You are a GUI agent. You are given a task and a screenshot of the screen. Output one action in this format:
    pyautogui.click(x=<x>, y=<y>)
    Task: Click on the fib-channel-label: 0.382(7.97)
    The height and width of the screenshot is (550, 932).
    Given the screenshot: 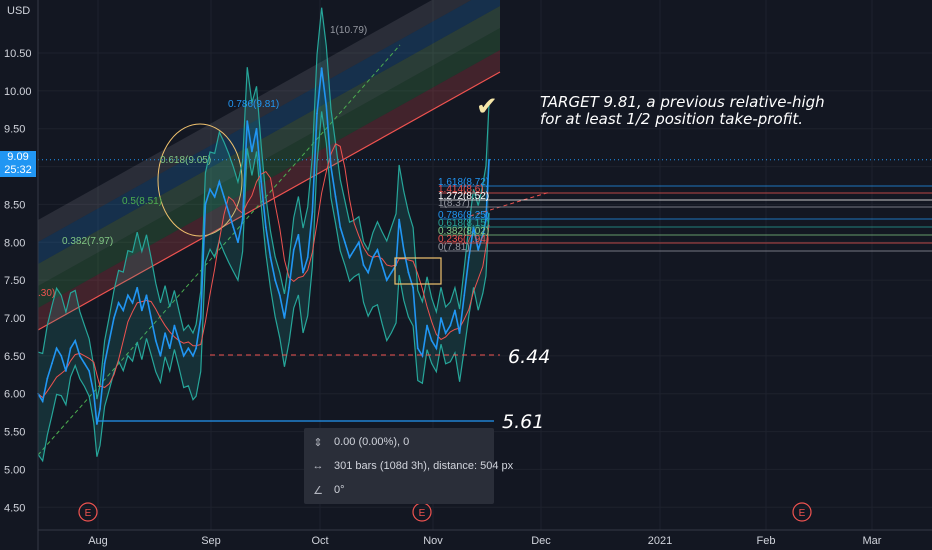 What is the action you would take?
    pyautogui.click(x=87, y=241)
    